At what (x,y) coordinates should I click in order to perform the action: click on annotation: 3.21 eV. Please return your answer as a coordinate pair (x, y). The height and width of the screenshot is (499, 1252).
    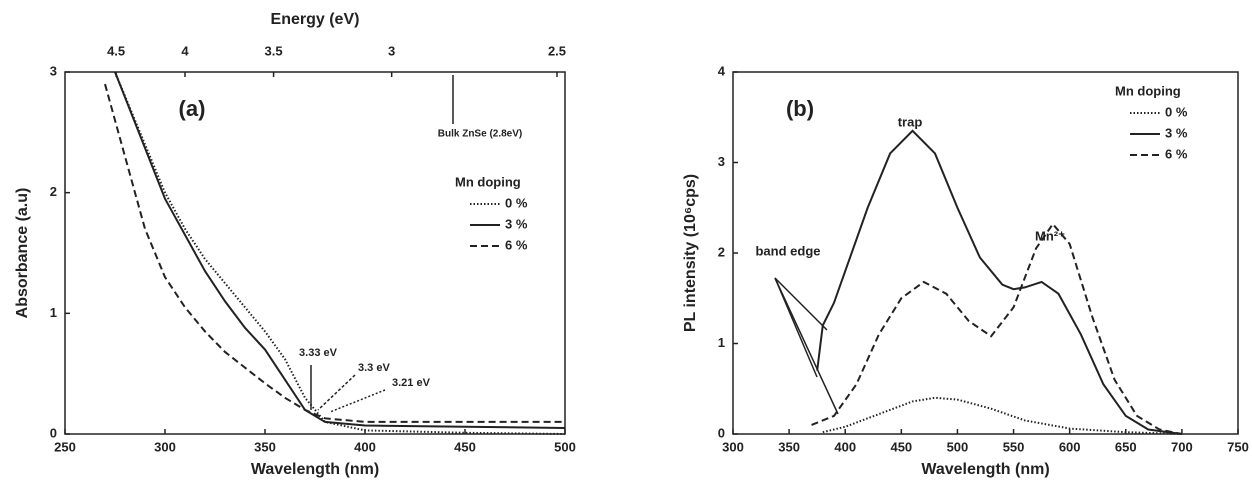
    Looking at the image, I should click on (411, 383).